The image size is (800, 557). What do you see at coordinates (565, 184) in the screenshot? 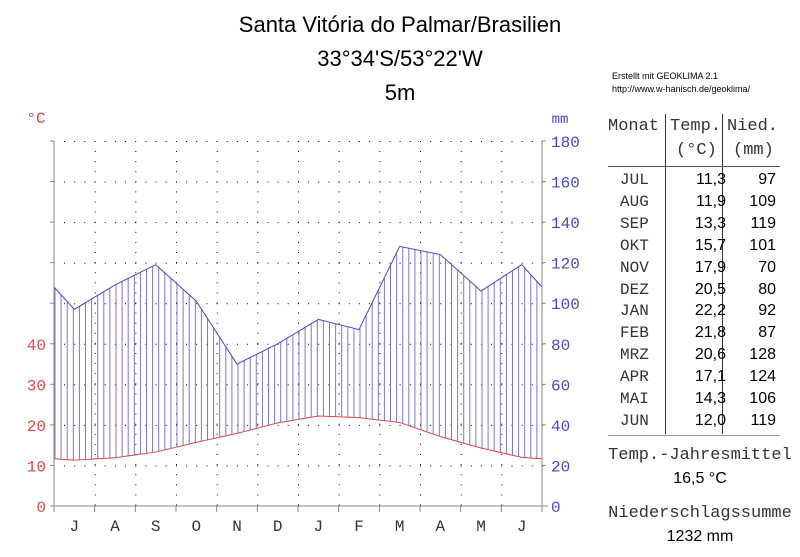
I see `precip-tick-label: 160` at bounding box center [565, 184].